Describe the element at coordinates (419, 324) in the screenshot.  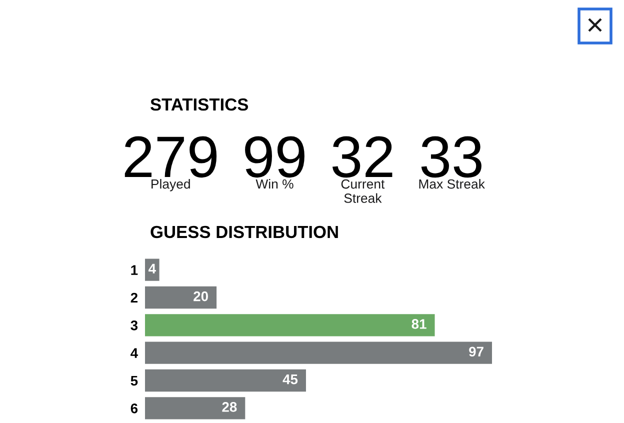
I see `data-label: 81` at that location.